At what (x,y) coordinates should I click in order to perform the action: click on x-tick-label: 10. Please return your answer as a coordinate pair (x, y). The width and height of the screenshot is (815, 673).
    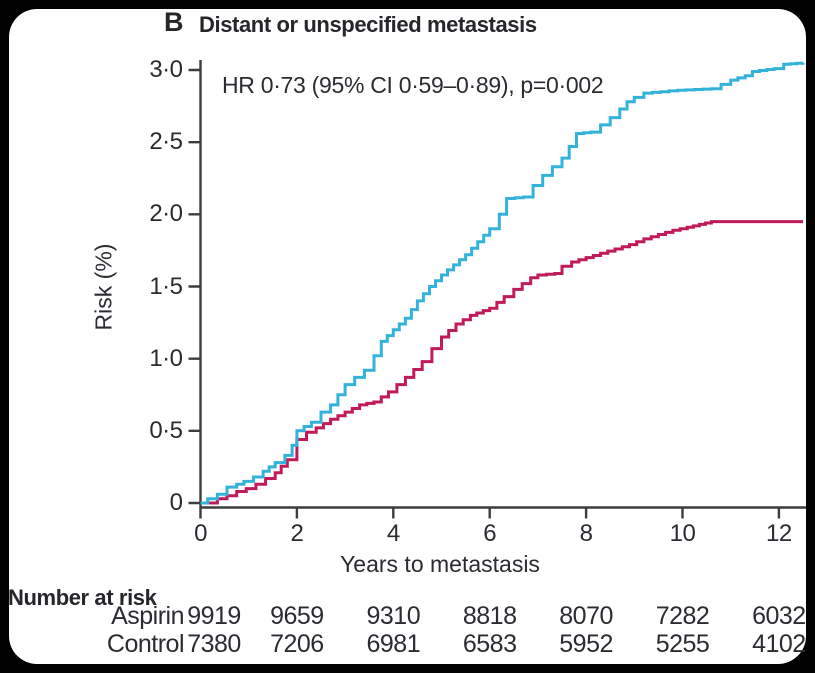
    Looking at the image, I should click on (682, 533).